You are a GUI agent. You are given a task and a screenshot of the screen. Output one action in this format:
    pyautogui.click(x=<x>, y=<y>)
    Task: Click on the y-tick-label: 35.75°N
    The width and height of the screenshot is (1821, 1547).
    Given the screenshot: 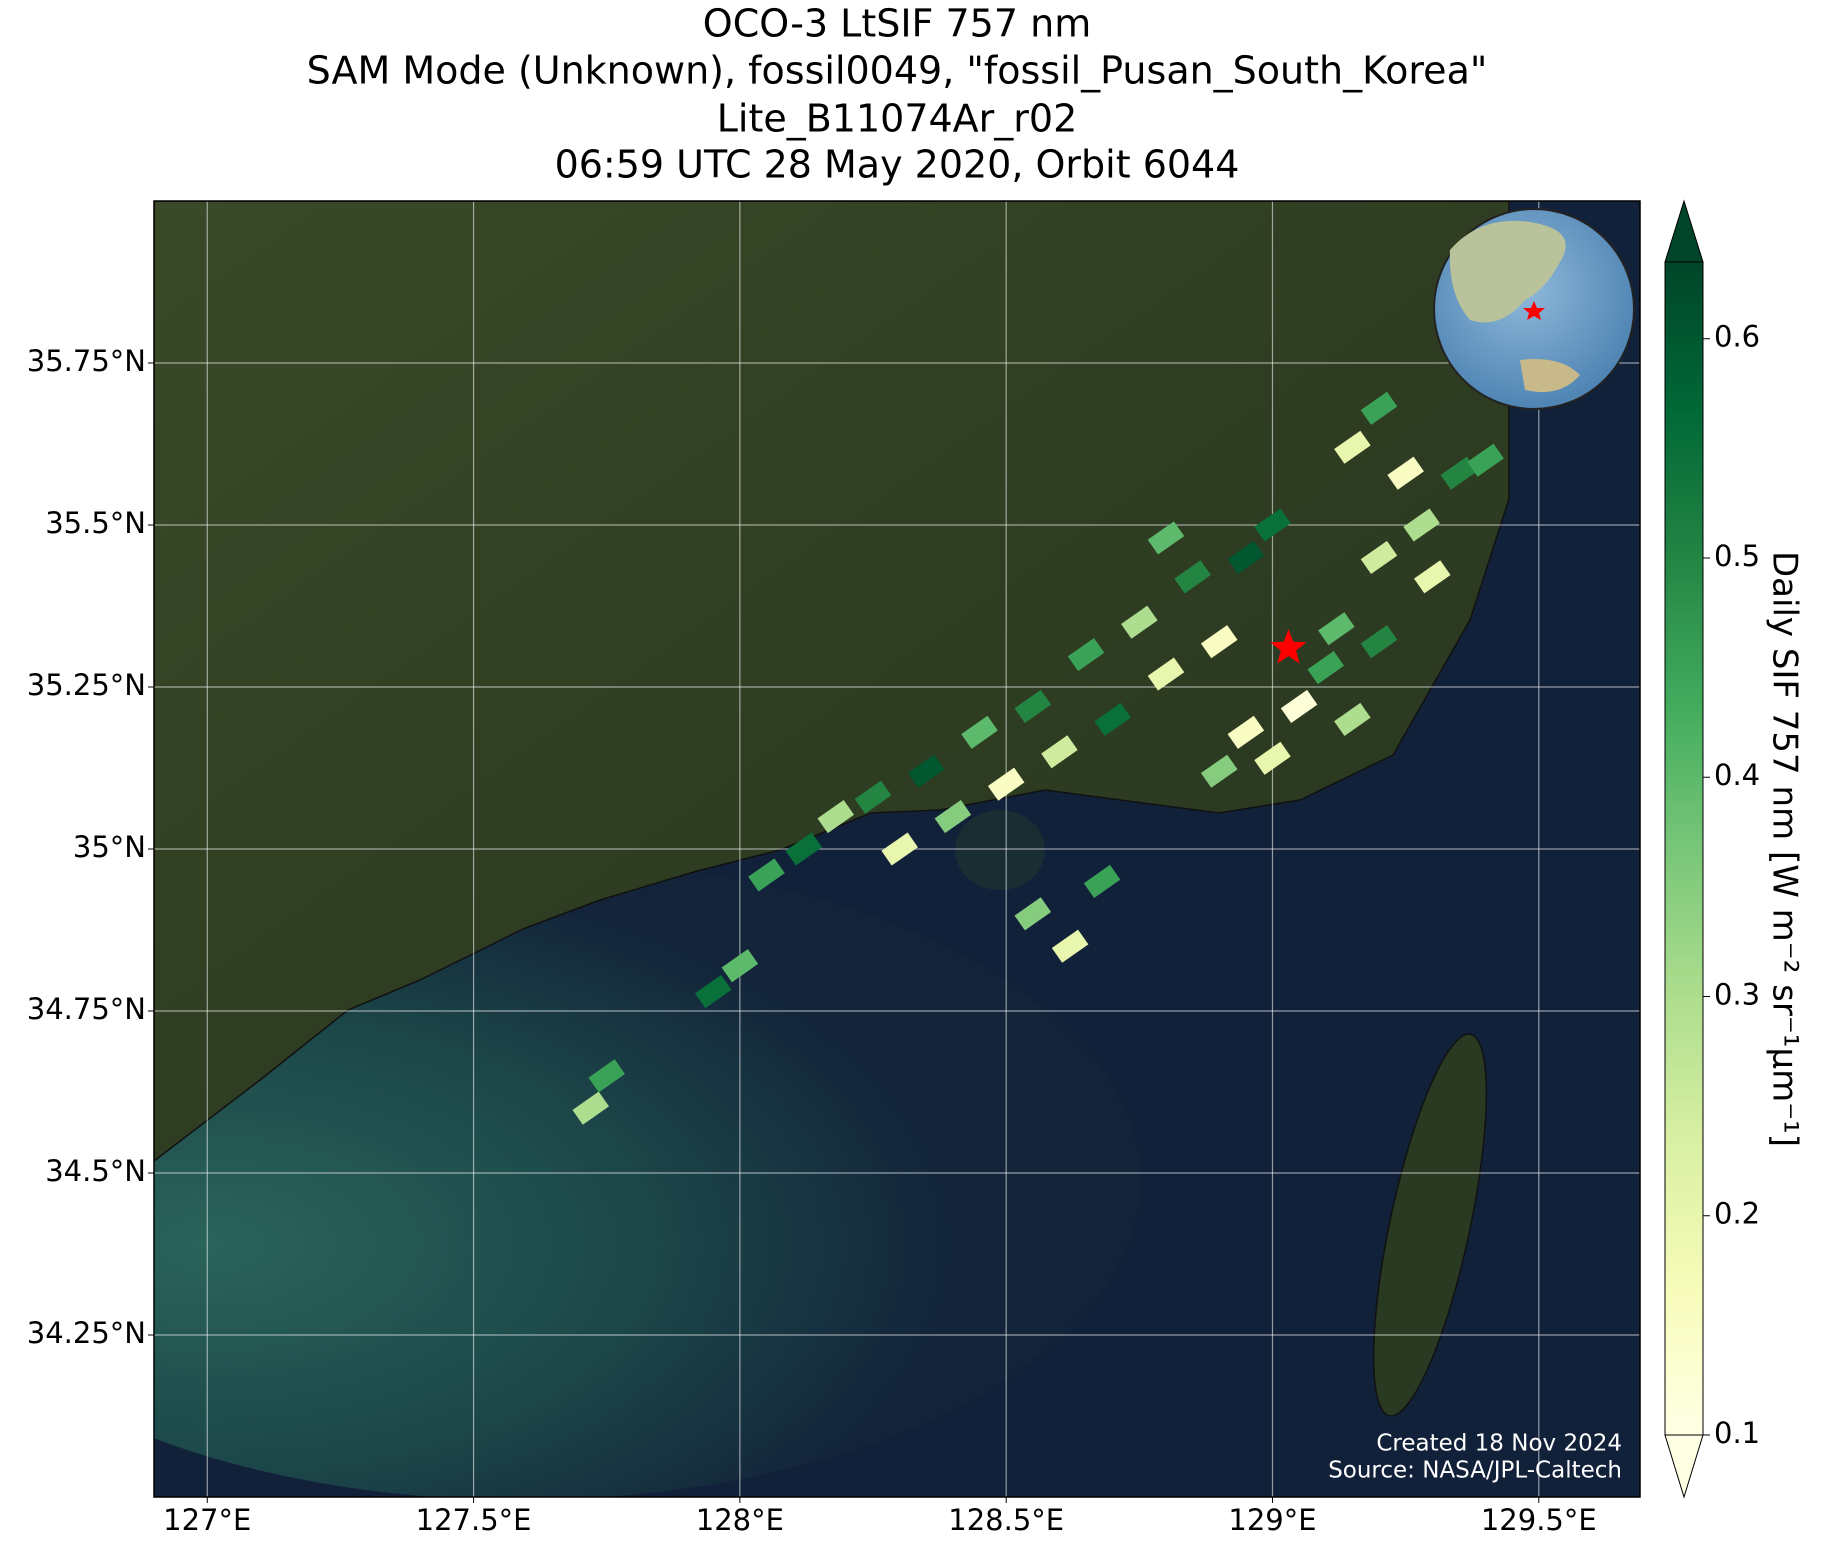 What is the action you would take?
    pyautogui.click(x=86, y=361)
    